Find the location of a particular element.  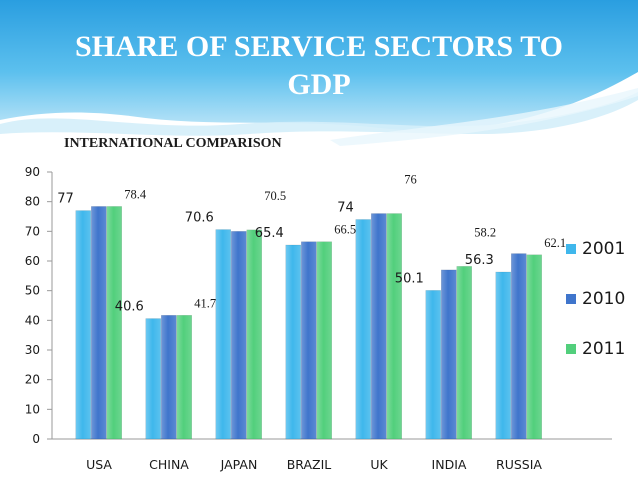

data-label: 76 is located at coordinates (410, 180).